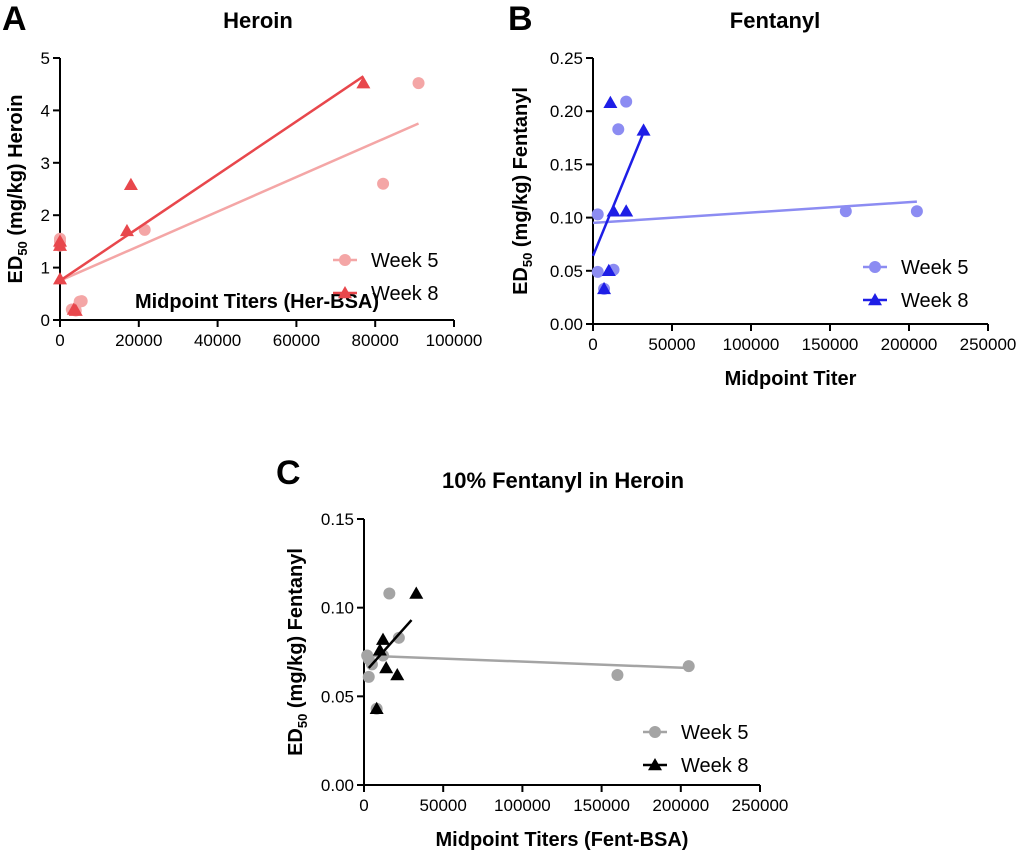 This screenshot has height=851, width=1024. What do you see at coordinates (217, 340) in the screenshot?
I see `x-tick-label: 40000` at bounding box center [217, 340].